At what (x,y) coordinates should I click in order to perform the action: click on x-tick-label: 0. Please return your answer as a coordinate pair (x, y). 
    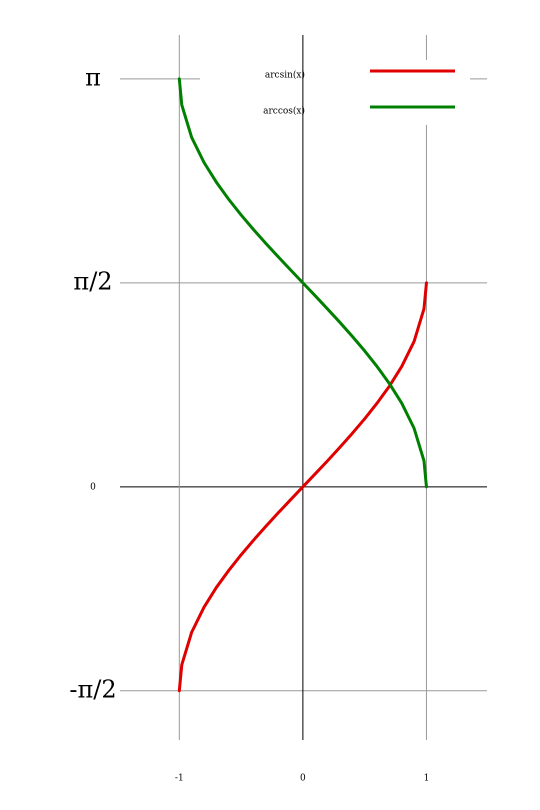
    Looking at the image, I should click on (303, 779).